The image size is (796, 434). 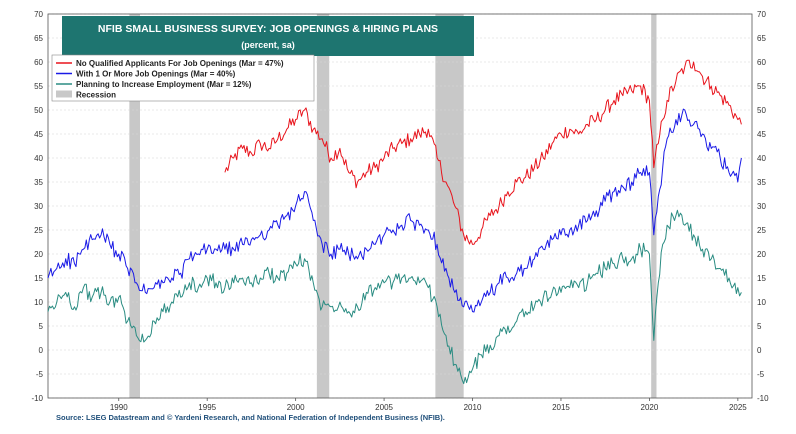 What do you see at coordinates (761, 302) in the screenshot?
I see `y-tick-label-right: 10` at bounding box center [761, 302].